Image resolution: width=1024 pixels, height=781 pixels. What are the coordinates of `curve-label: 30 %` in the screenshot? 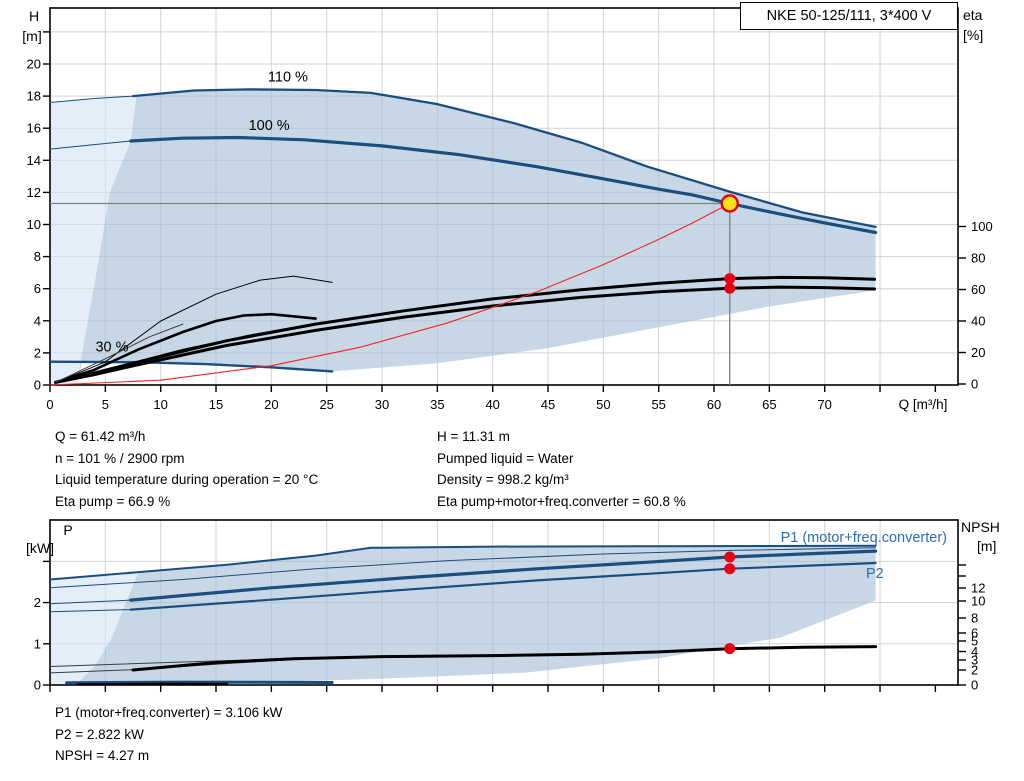 It's located at (111, 347).